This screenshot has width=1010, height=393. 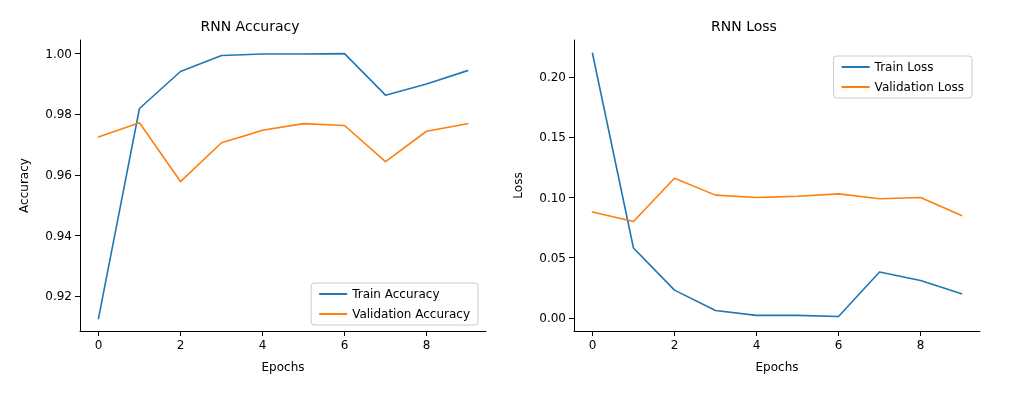 I want to click on legend-label: Validation Loss, so click(x=919, y=87).